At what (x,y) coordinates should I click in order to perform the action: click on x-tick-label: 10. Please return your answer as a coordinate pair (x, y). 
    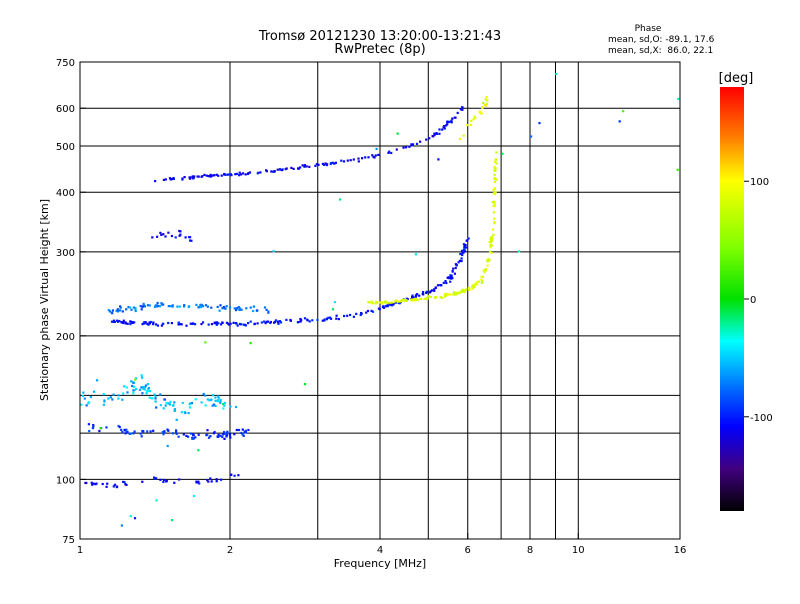
    Looking at the image, I should click on (578, 550).